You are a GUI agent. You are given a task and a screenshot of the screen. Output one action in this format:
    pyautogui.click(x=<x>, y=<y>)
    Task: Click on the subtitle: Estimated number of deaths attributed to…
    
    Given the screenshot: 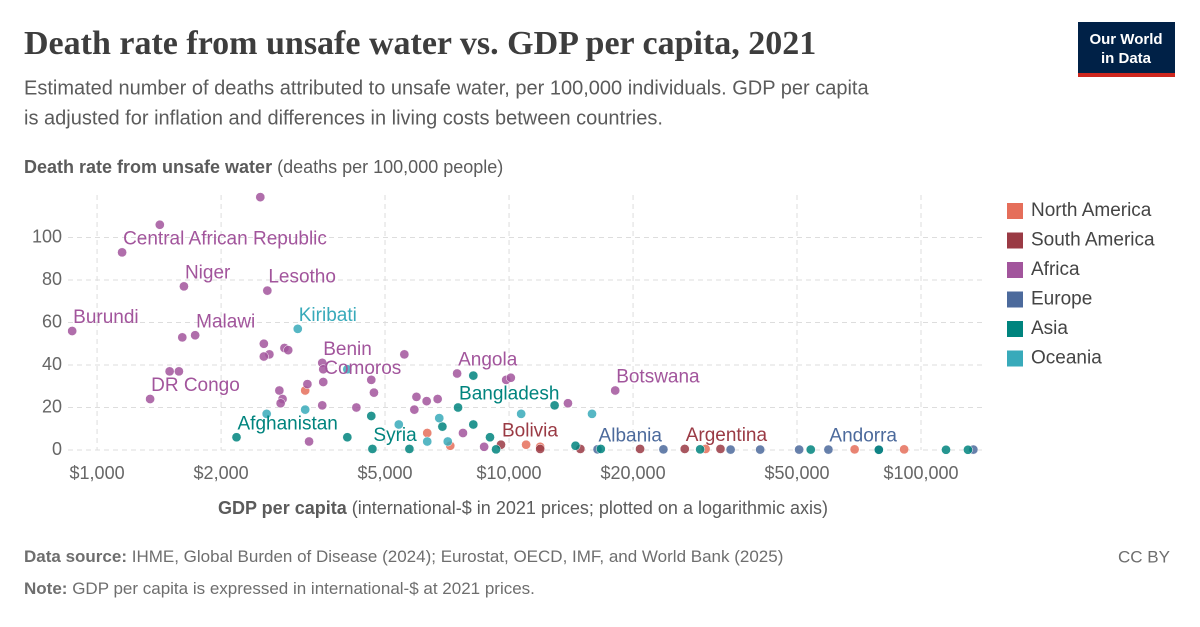 What is the action you would take?
    pyautogui.click(x=446, y=88)
    